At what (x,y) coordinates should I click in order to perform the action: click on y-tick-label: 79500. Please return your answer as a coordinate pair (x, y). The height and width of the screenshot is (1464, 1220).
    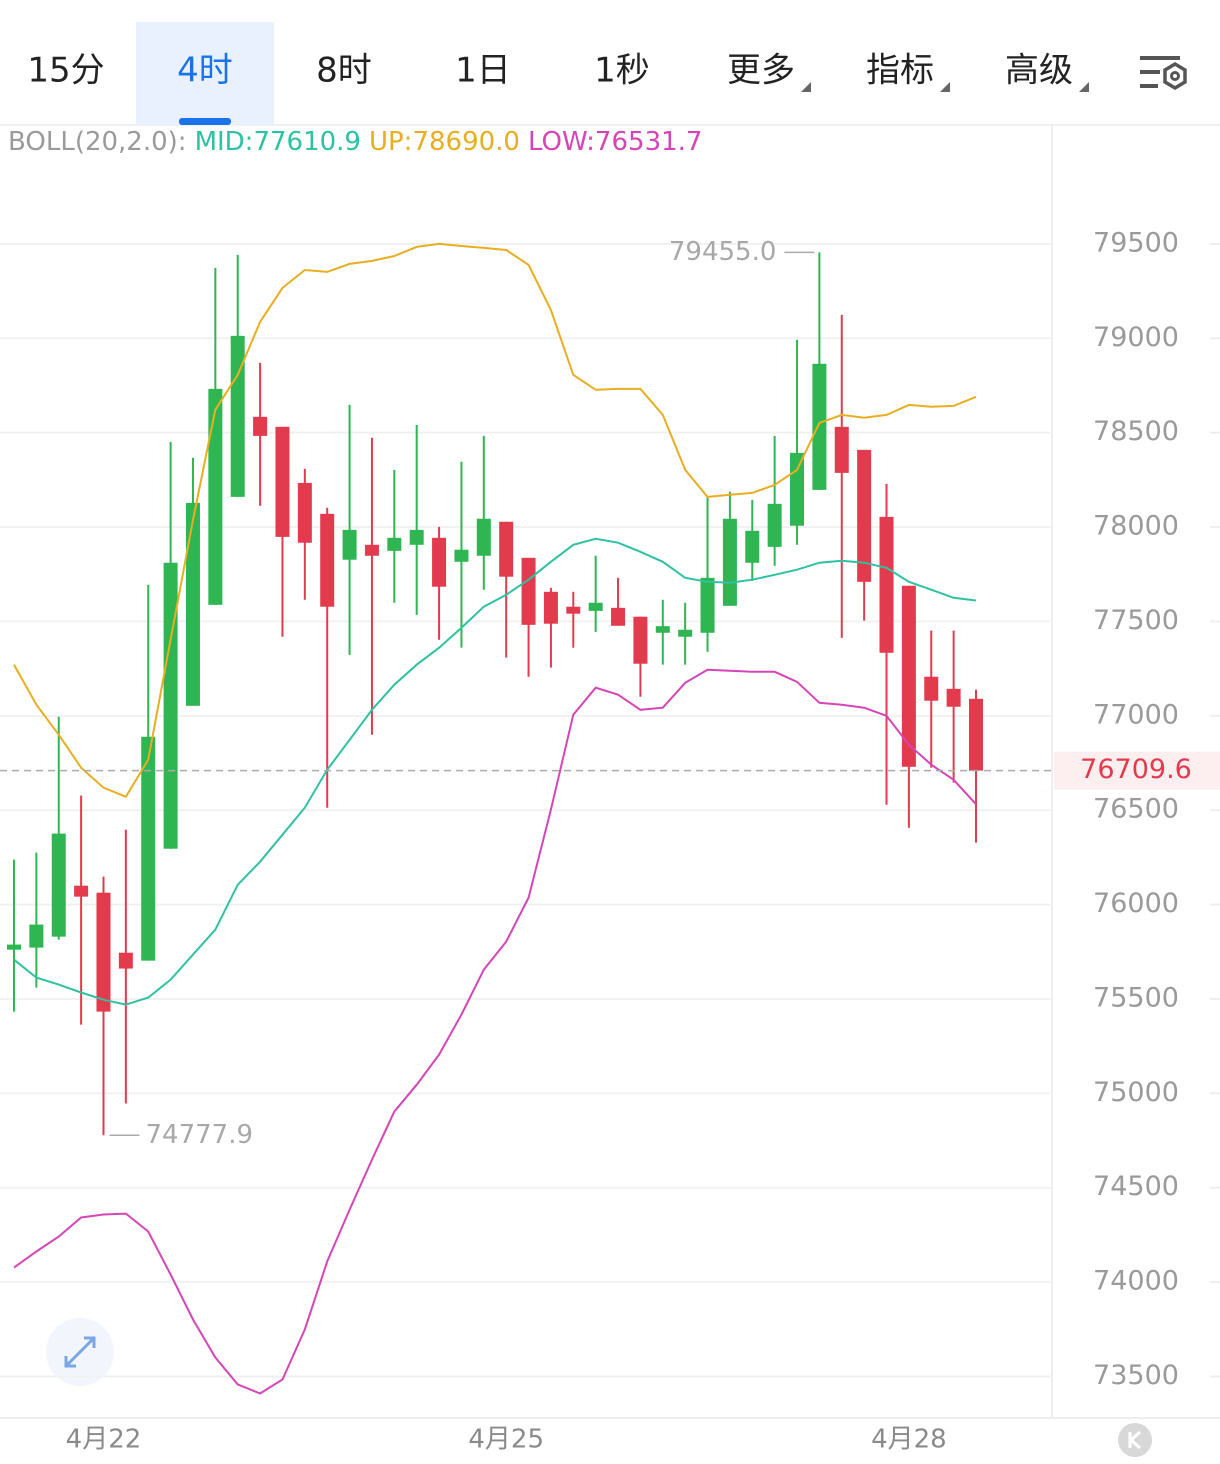
    Looking at the image, I should click on (1136, 242).